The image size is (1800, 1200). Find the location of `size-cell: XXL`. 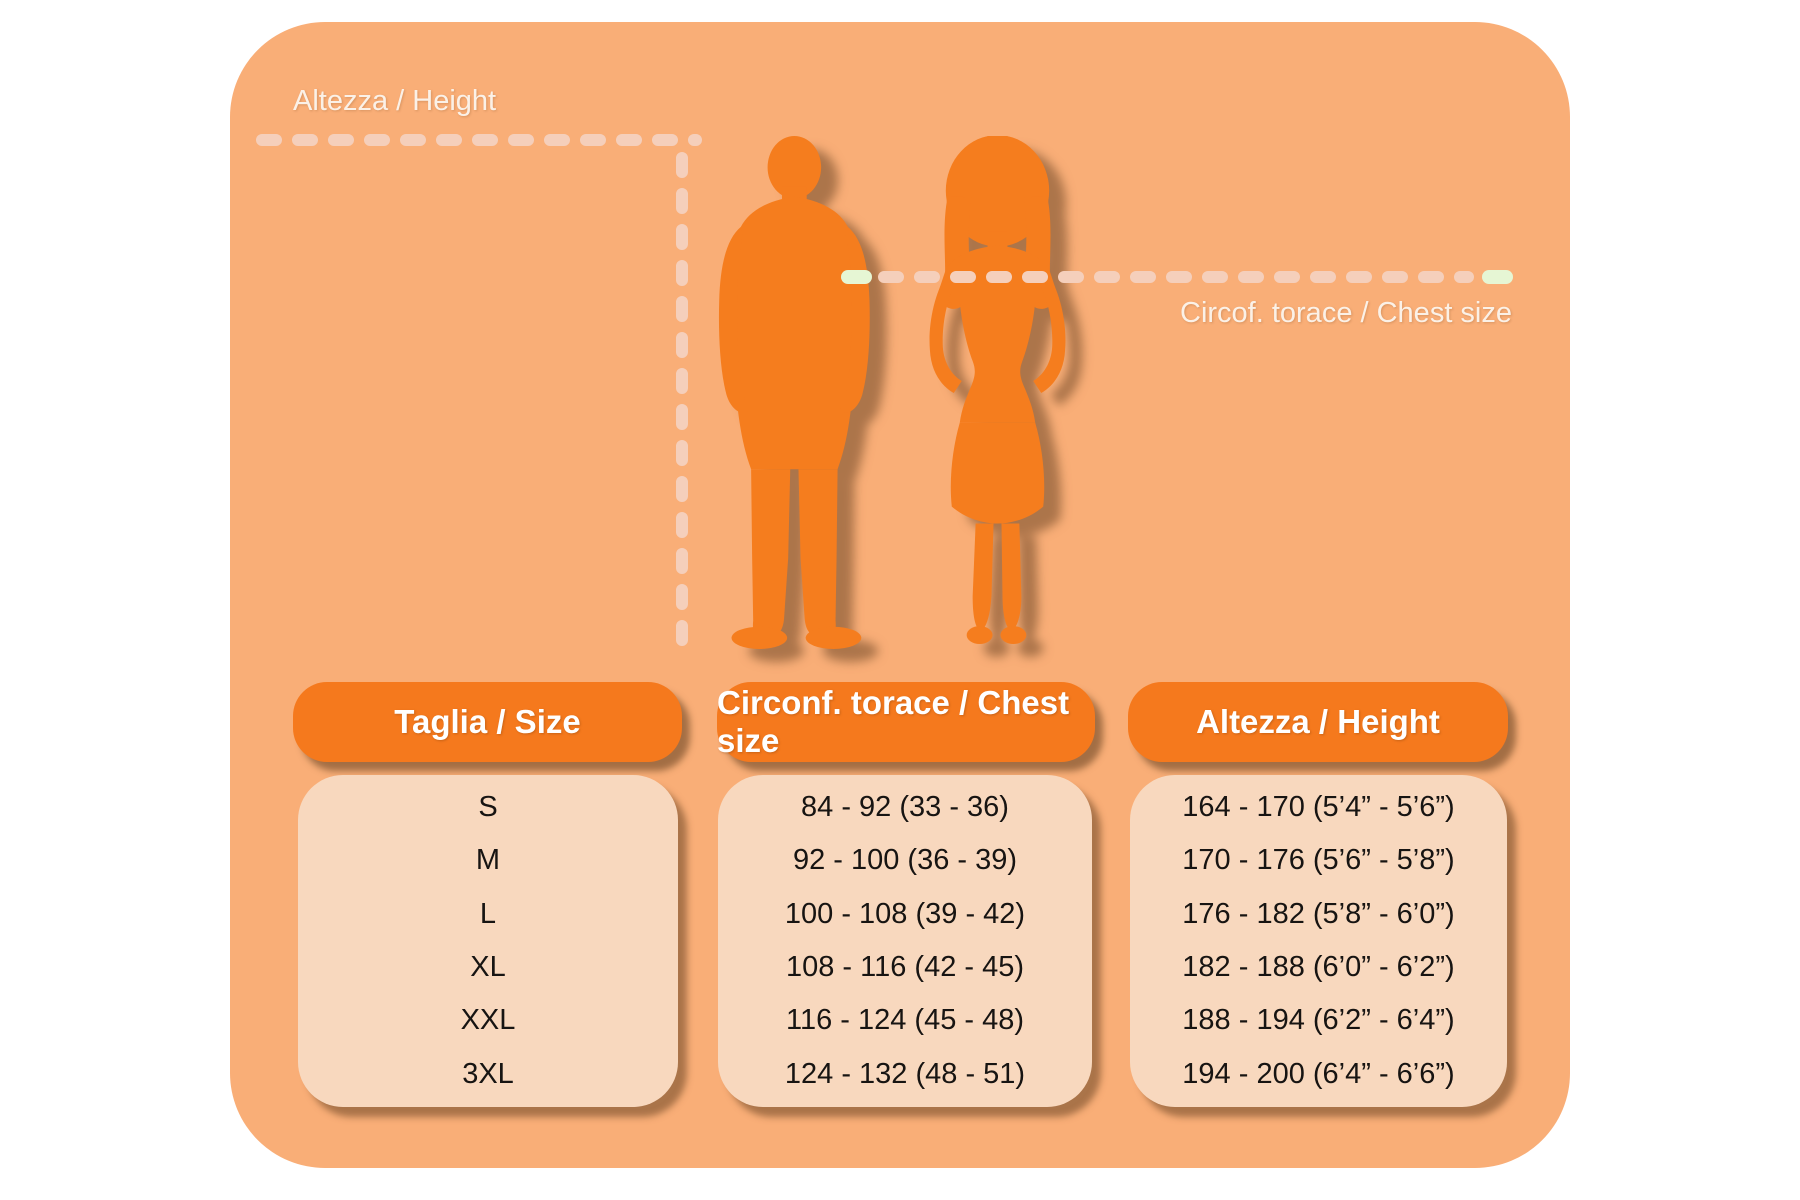

size-cell: XXL is located at coordinates (488, 1020).